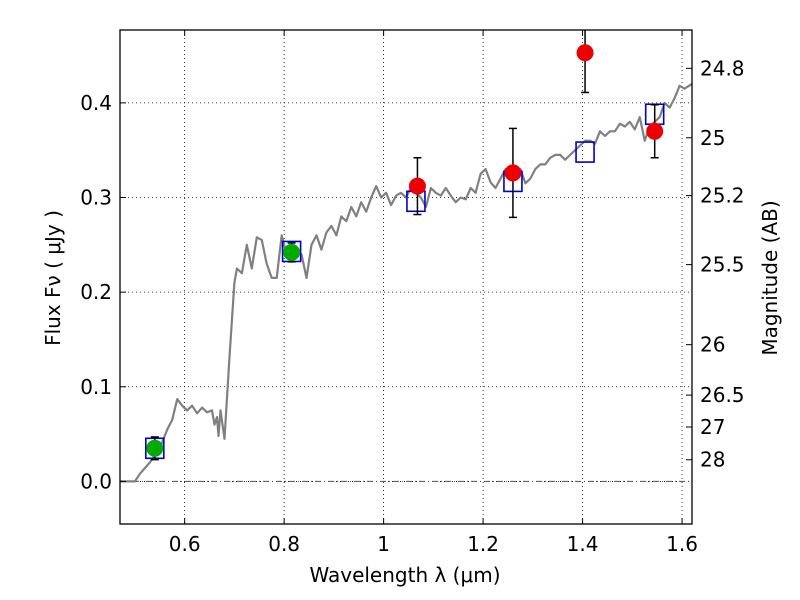  What do you see at coordinates (185, 544) in the screenshot?
I see `x-tick-label: 0.6` at bounding box center [185, 544].